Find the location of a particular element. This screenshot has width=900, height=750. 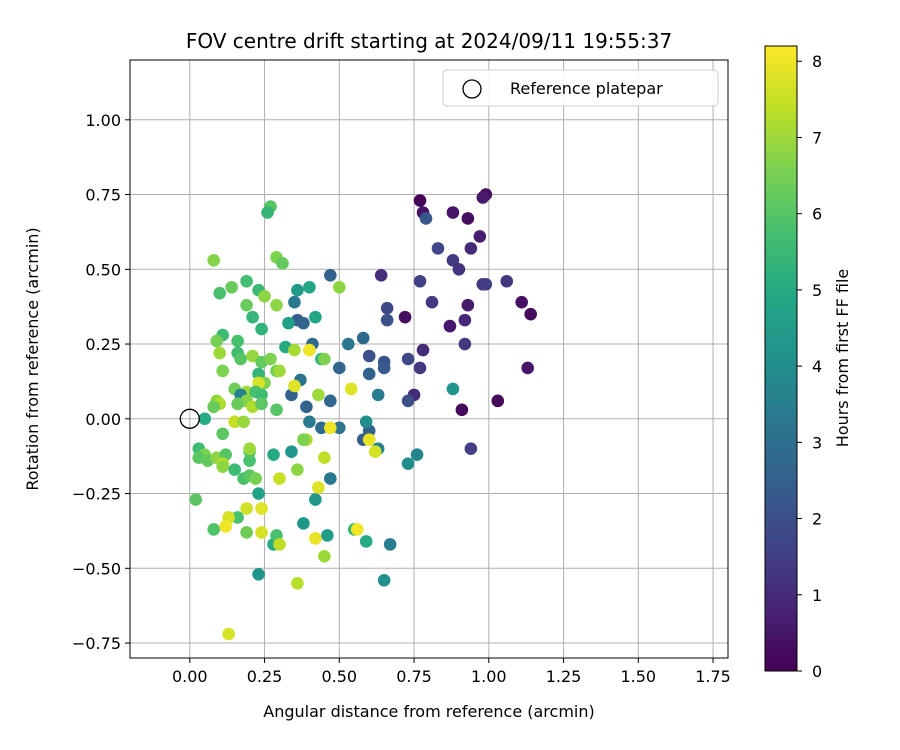

colorbar-tick-label: 8 is located at coordinates (817, 61).